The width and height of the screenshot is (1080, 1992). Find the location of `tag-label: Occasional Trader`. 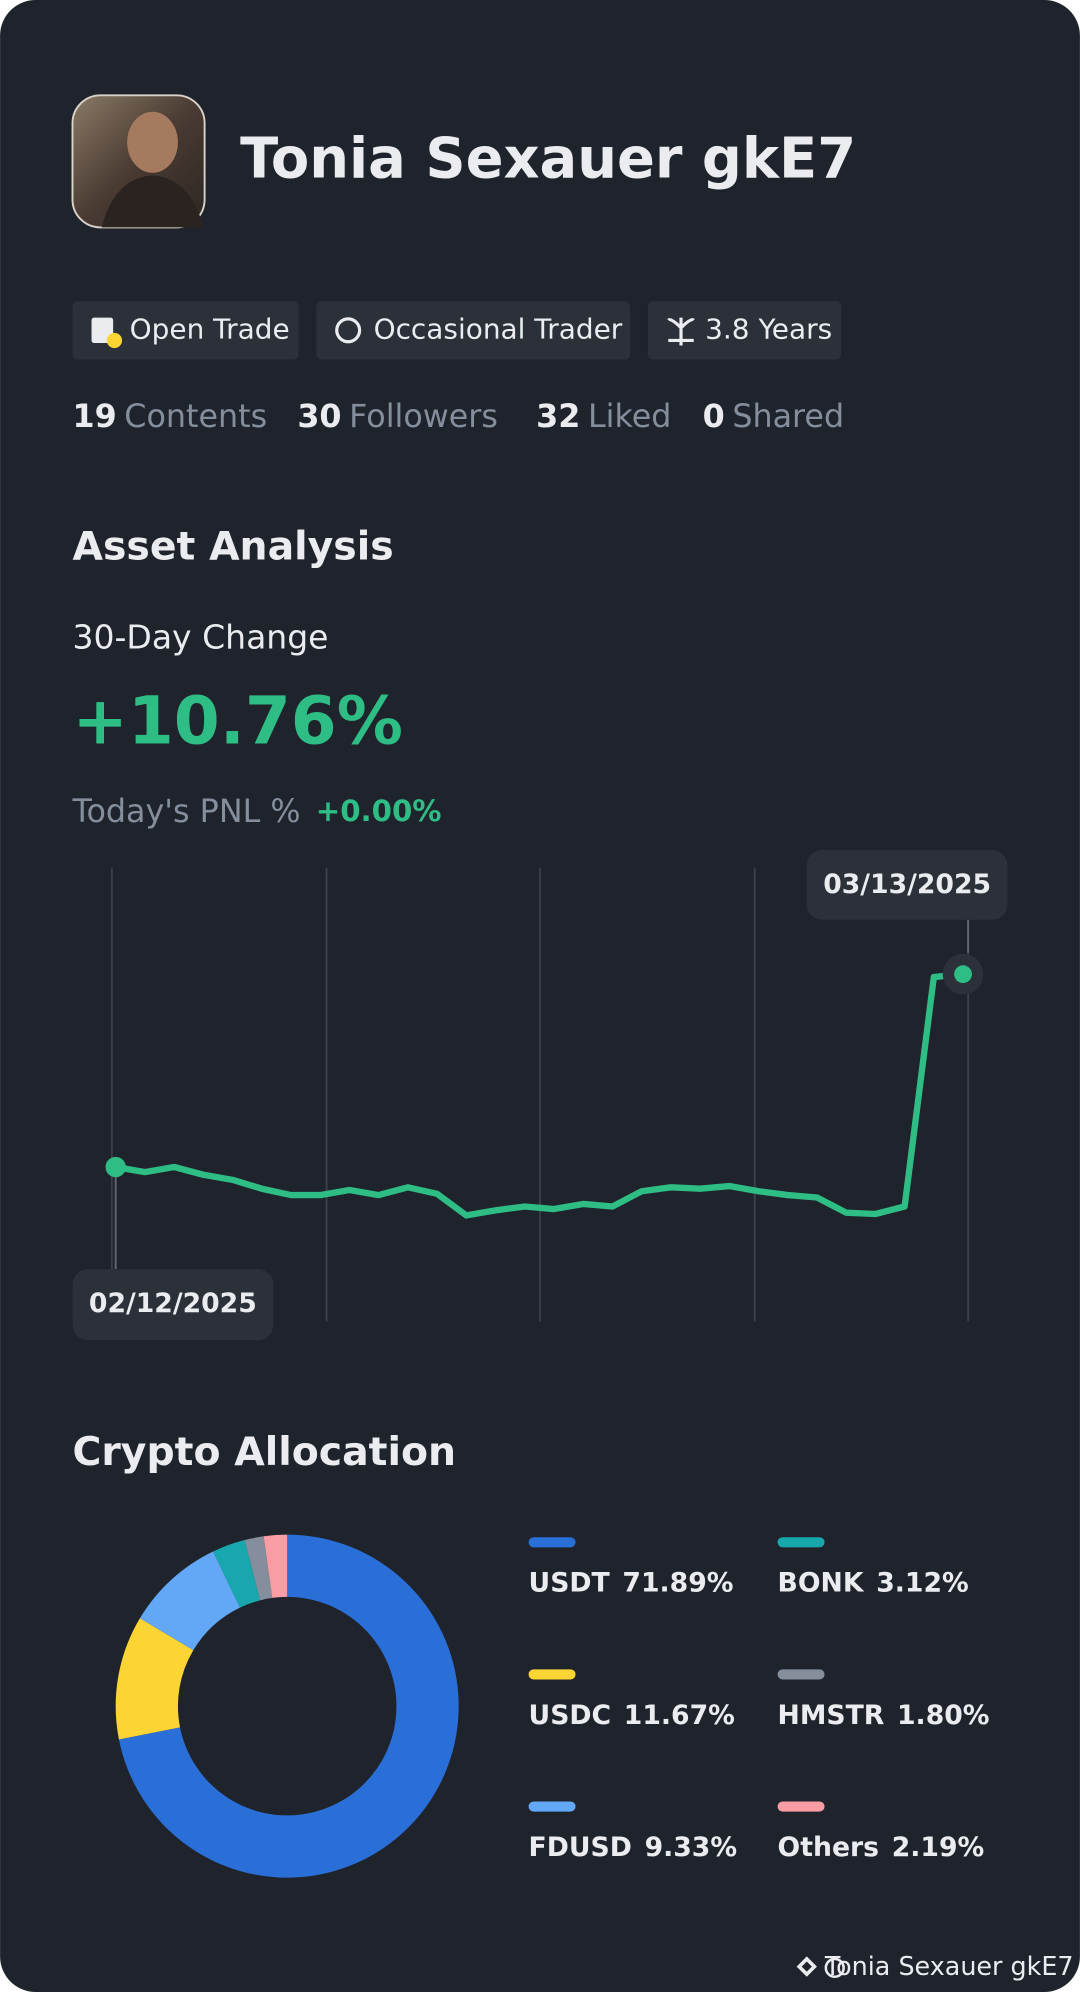

tag-label: Occasional Trader is located at coordinates (498, 328).